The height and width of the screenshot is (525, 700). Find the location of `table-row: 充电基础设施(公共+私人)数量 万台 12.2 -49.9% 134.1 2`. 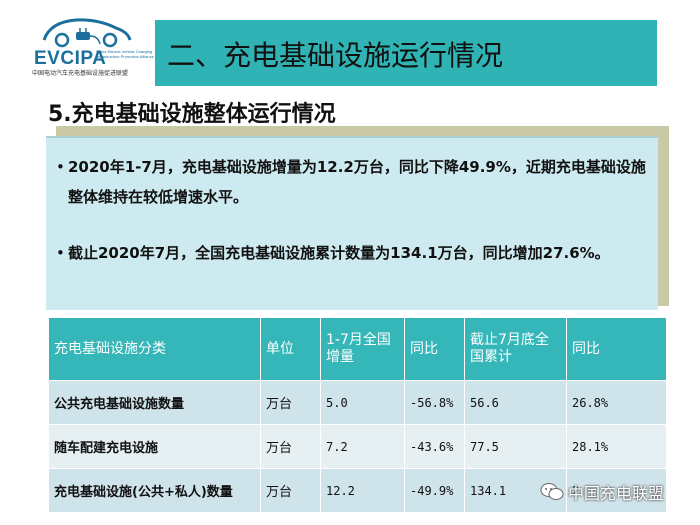

table-row: 充电基础设施(公共+私人)数量 万台 12.2 -49.9% 134.1 2 is located at coordinates (357, 490).